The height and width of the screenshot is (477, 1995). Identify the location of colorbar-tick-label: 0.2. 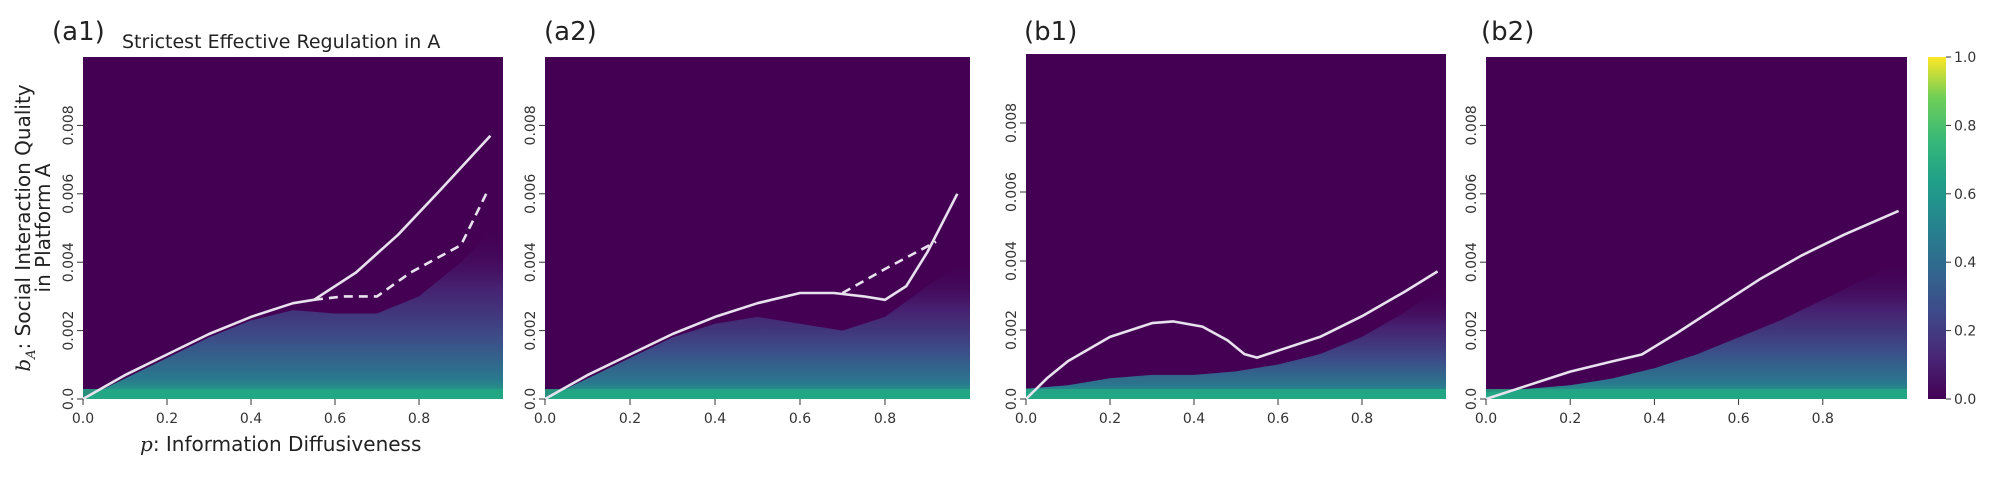
(1965, 332).